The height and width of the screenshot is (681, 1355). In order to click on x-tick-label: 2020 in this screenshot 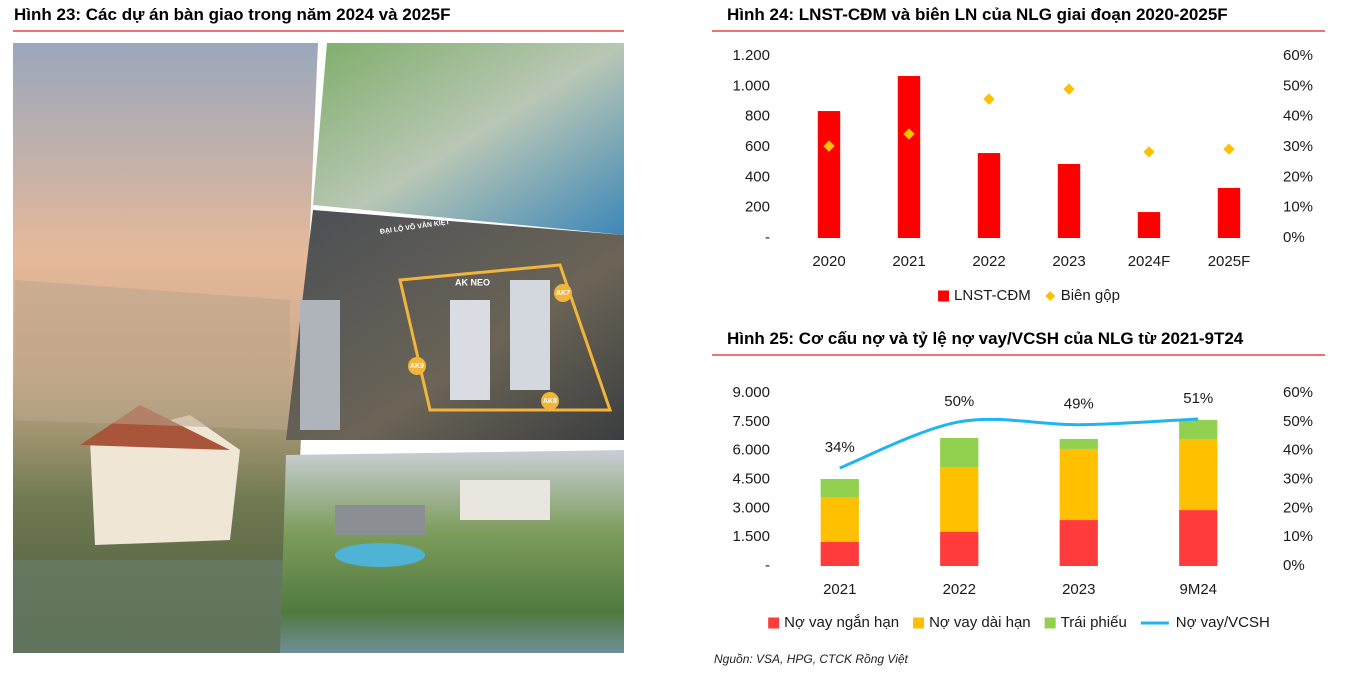, I will do `click(828, 261)`.